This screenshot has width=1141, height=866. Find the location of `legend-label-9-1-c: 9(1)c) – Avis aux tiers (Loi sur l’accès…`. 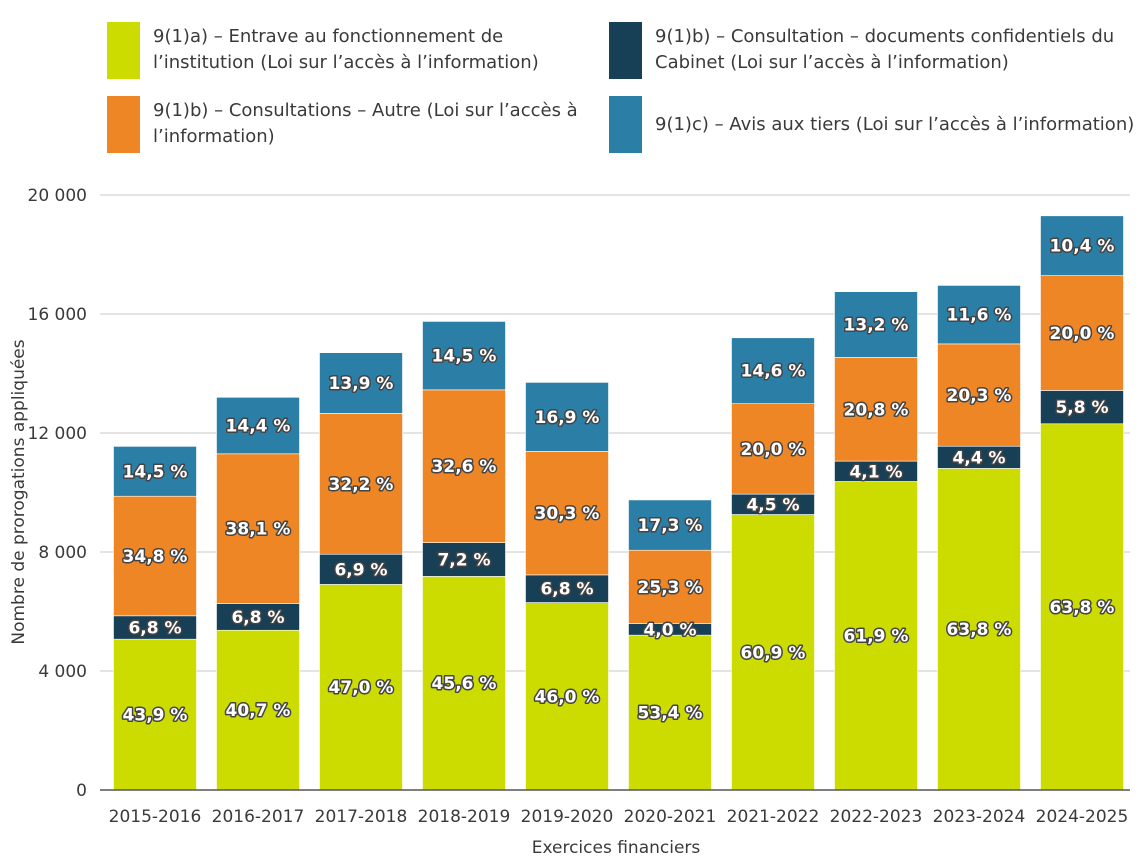

legend-label-9-1-c: 9(1)c) – Avis aux tiers (Loi sur l’accès… is located at coordinates (895, 124).